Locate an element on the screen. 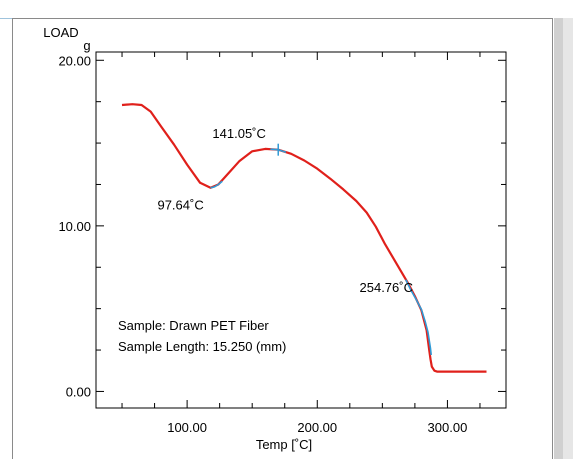  y-tick-label: 10.00 is located at coordinates (74, 226).